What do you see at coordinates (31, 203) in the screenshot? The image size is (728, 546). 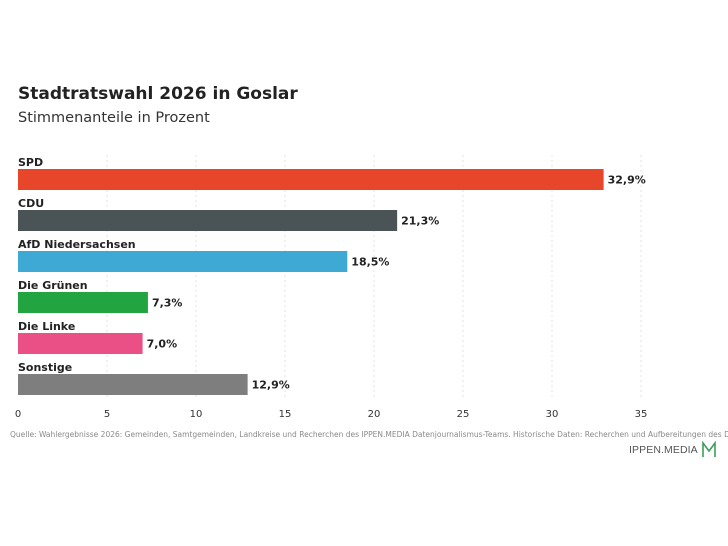 I see `category-label: CDU` at bounding box center [31, 203].